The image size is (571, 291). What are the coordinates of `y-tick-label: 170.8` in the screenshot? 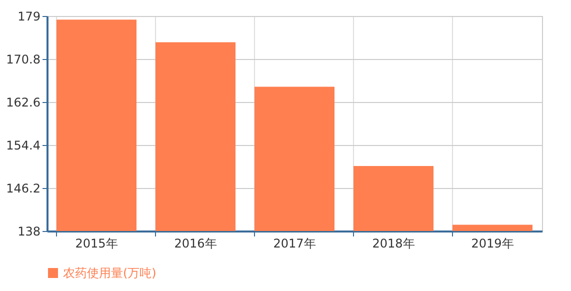 It's located at (23, 59).